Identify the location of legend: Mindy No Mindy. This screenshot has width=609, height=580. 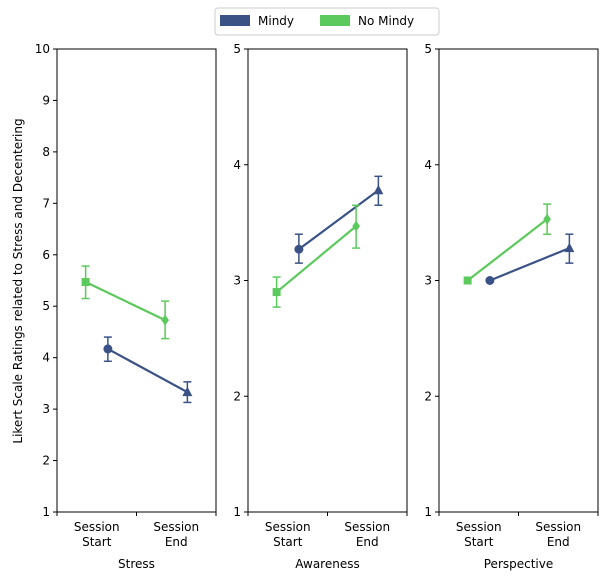
(327, 21).